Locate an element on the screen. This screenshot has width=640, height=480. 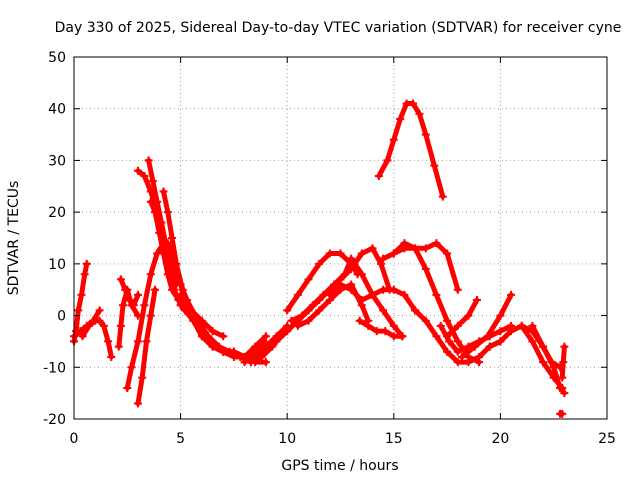
y-tick-label: 50 is located at coordinates (57, 58).